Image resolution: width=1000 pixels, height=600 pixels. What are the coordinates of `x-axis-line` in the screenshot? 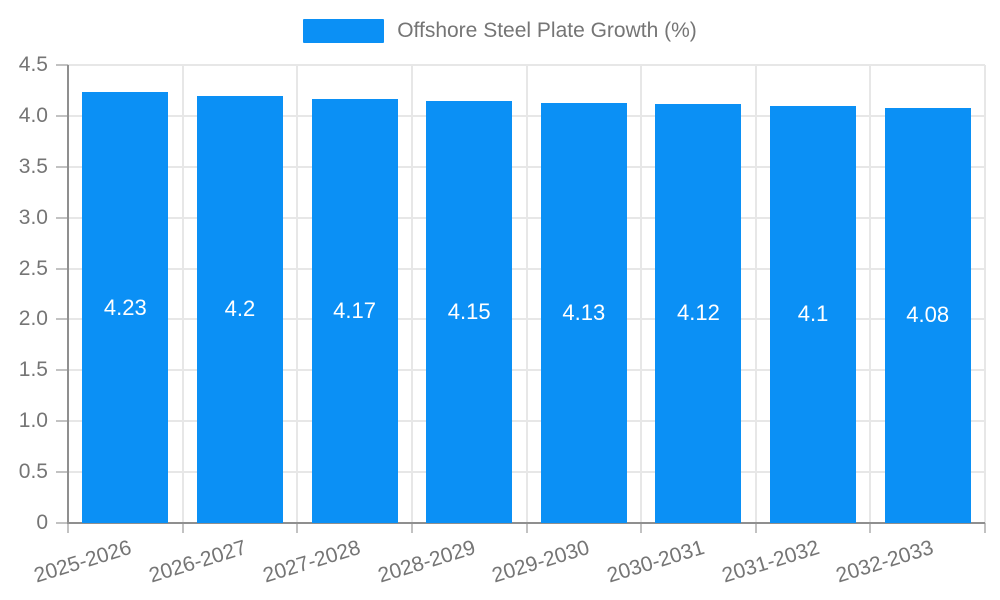 It's located at (526, 523).